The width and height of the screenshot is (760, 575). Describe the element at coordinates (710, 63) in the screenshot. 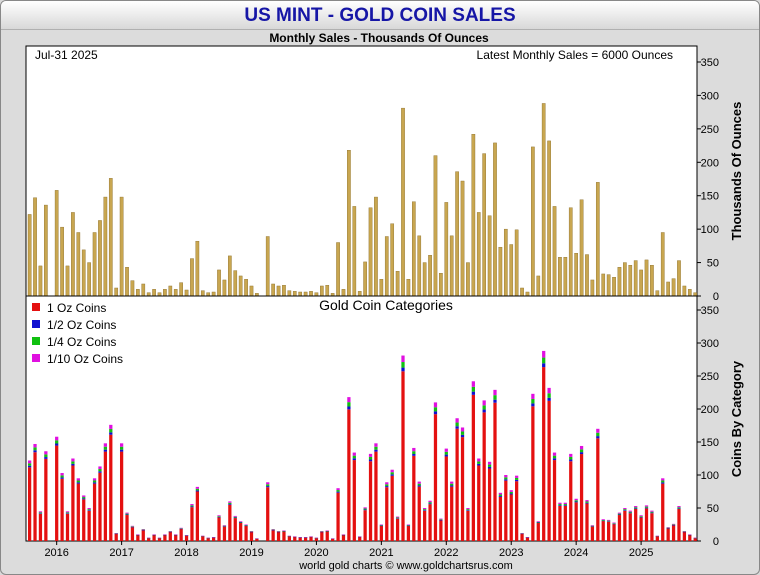

I see `top-y-tick-label: 350` at that location.